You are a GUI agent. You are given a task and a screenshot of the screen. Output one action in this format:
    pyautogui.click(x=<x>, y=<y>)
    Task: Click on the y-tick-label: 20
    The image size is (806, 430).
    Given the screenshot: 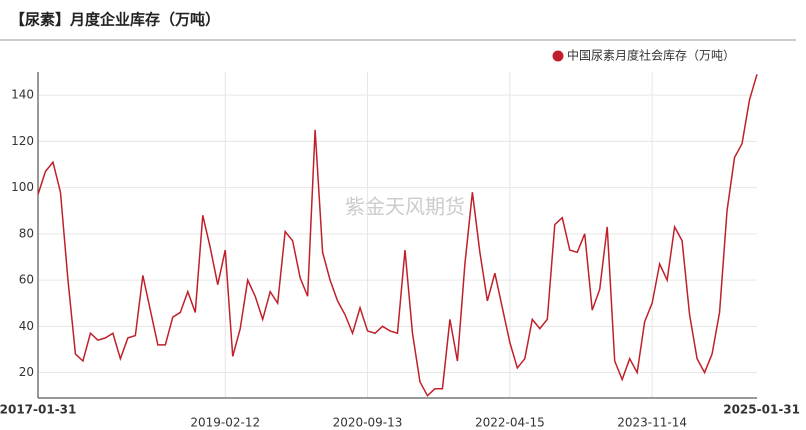 What is the action you would take?
    pyautogui.click(x=26, y=372)
    